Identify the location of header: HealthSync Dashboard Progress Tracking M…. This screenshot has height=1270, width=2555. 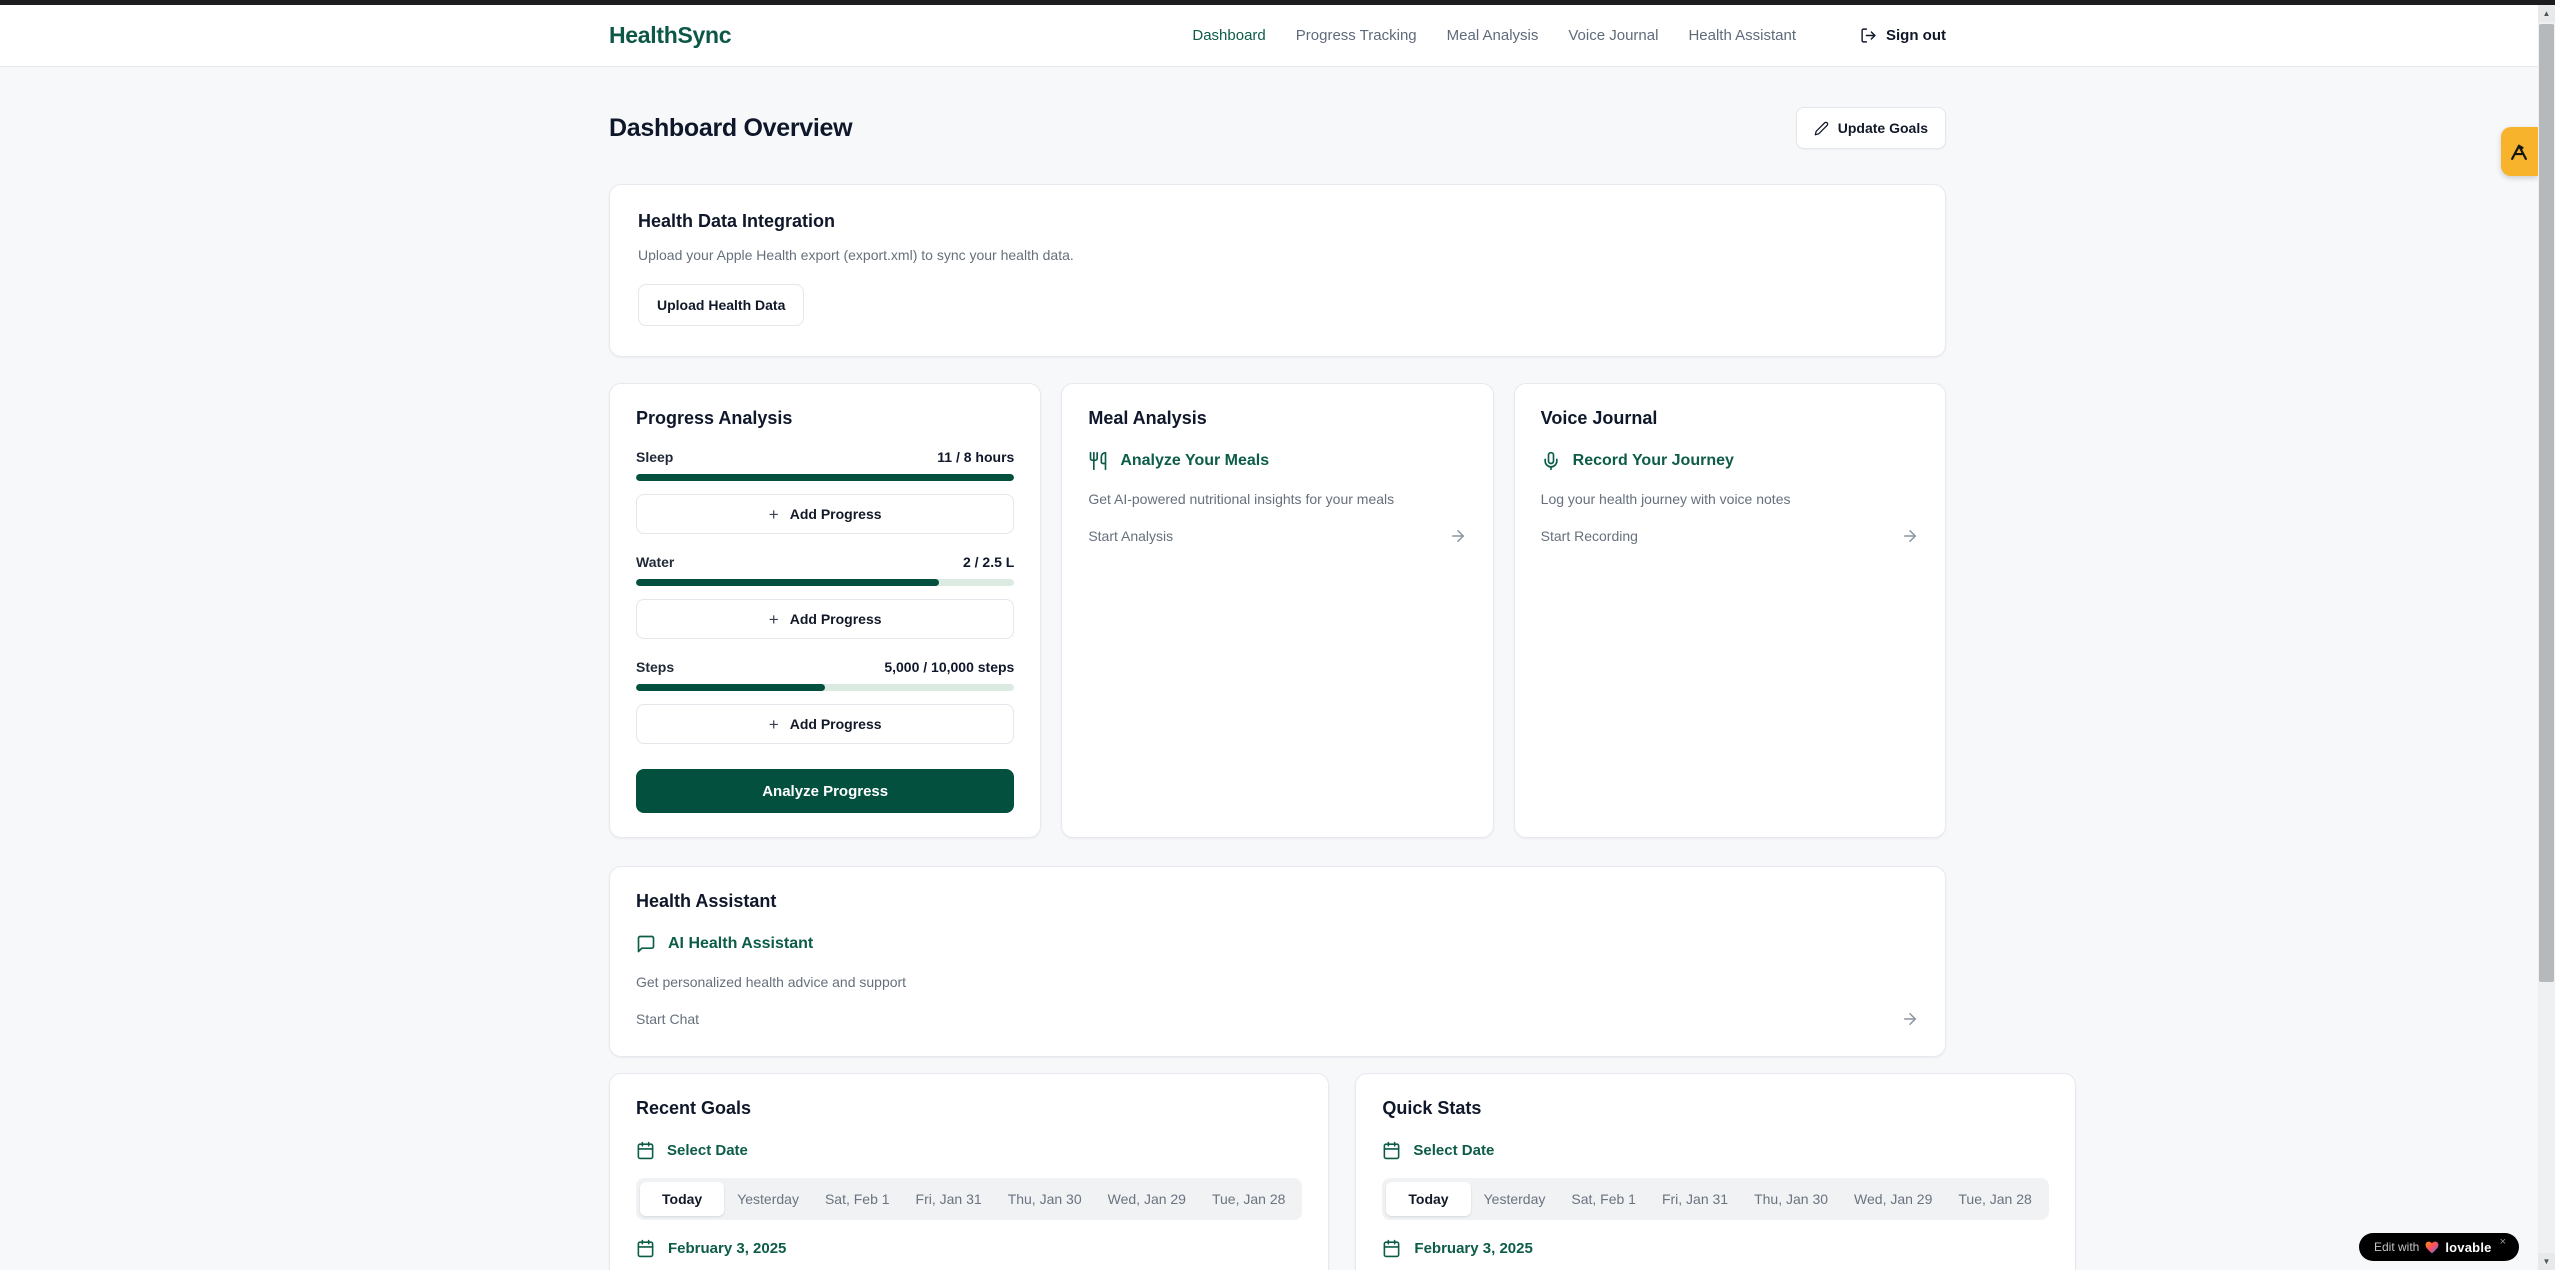
(1277, 36).